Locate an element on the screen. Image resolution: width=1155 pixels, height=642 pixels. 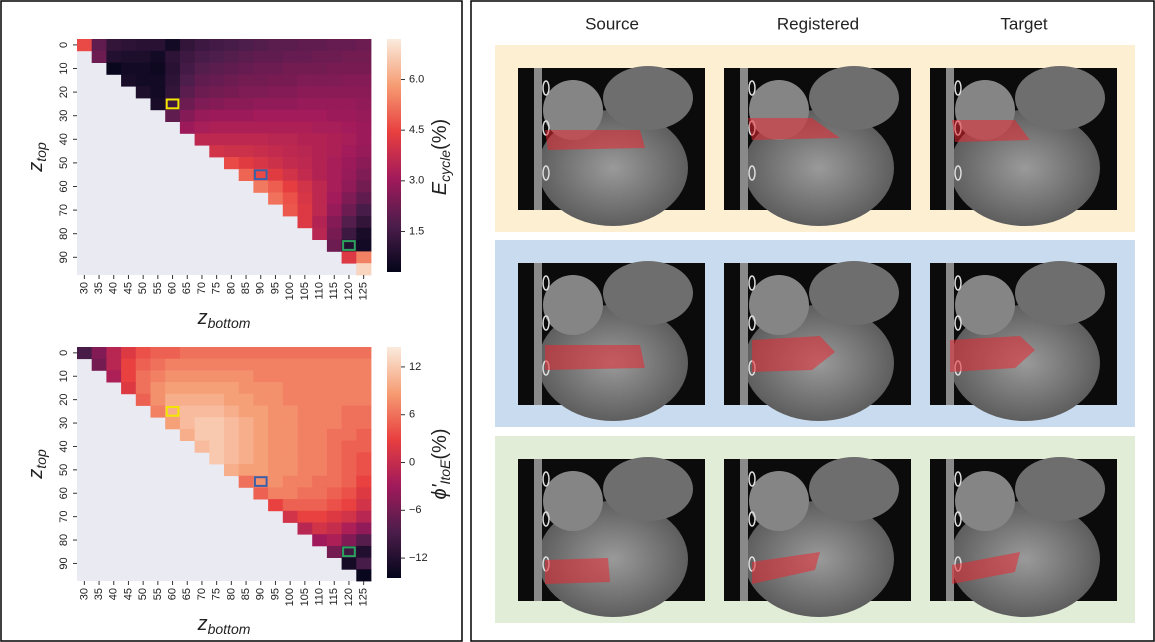
axis-label-sub: ItoE is located at coordinates (445, 472).